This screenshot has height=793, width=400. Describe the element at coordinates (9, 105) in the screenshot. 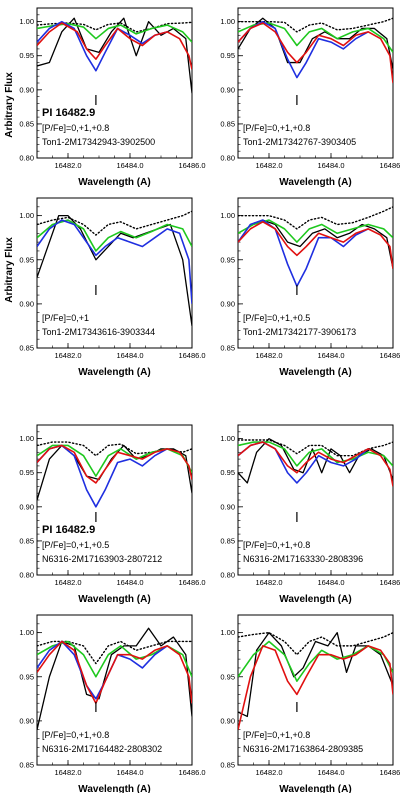

I see `ylabel-top: Arbitrary Flux` at that location.